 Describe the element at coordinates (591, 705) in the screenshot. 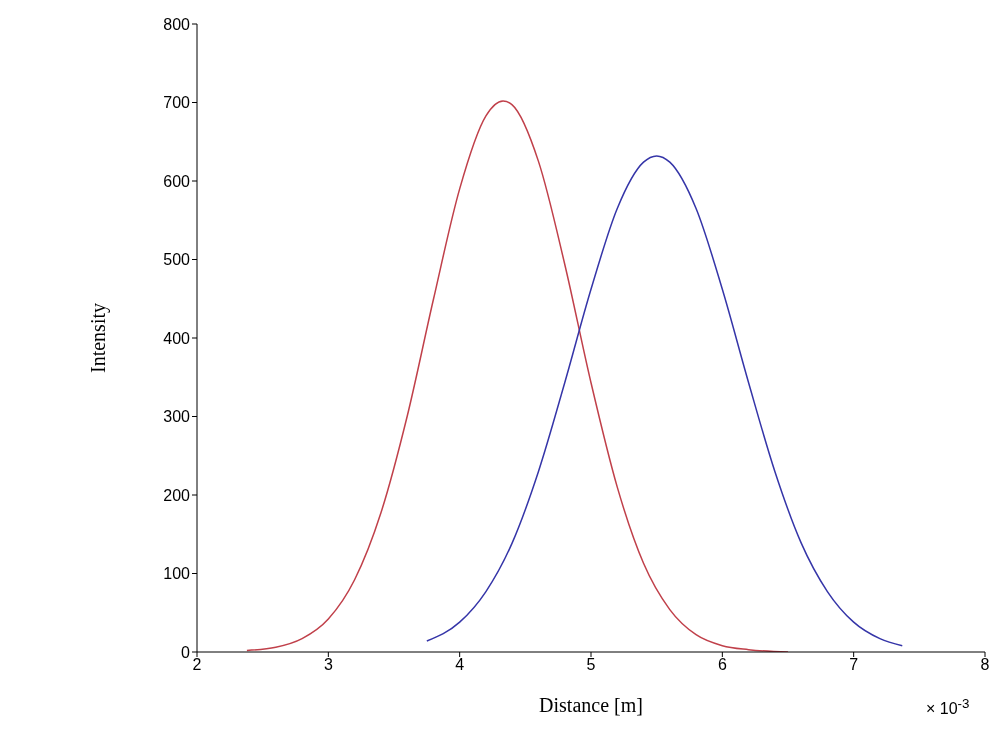

I see `x-axis-title: Distance [m]` at that location.